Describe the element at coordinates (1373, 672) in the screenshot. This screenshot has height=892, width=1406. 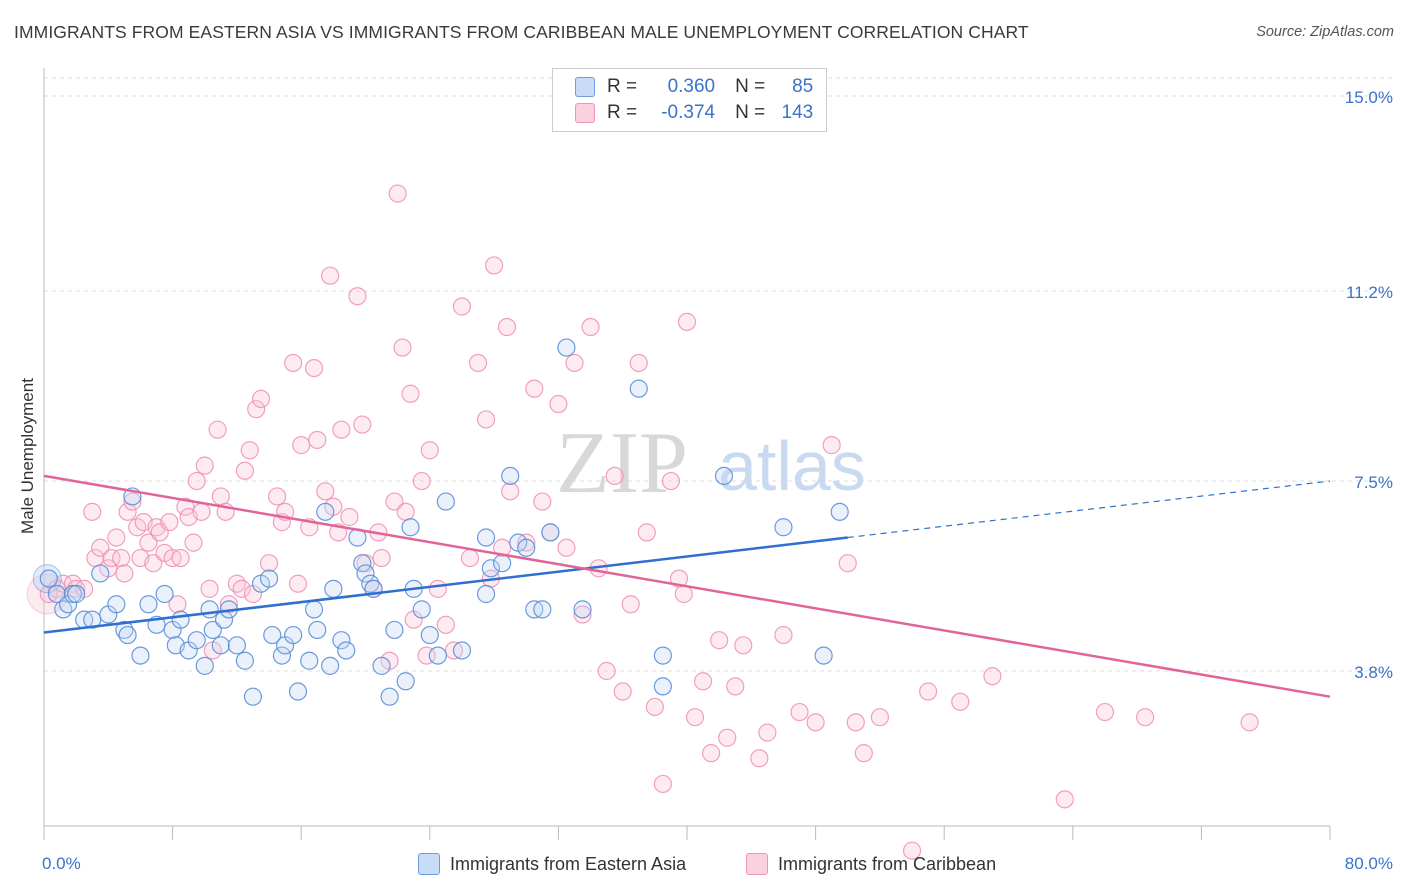
I see `y-tick-label: 3.8%` at that location.